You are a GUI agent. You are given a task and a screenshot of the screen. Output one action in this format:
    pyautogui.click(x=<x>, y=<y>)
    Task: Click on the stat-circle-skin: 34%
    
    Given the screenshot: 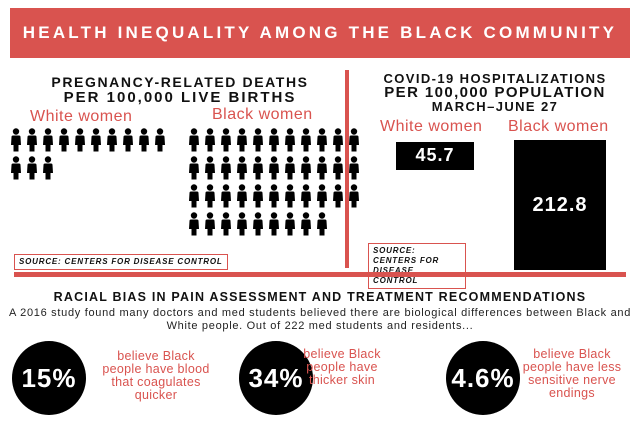 What is the action you would take?
    pyautogui.click(x=276, y=378)
    